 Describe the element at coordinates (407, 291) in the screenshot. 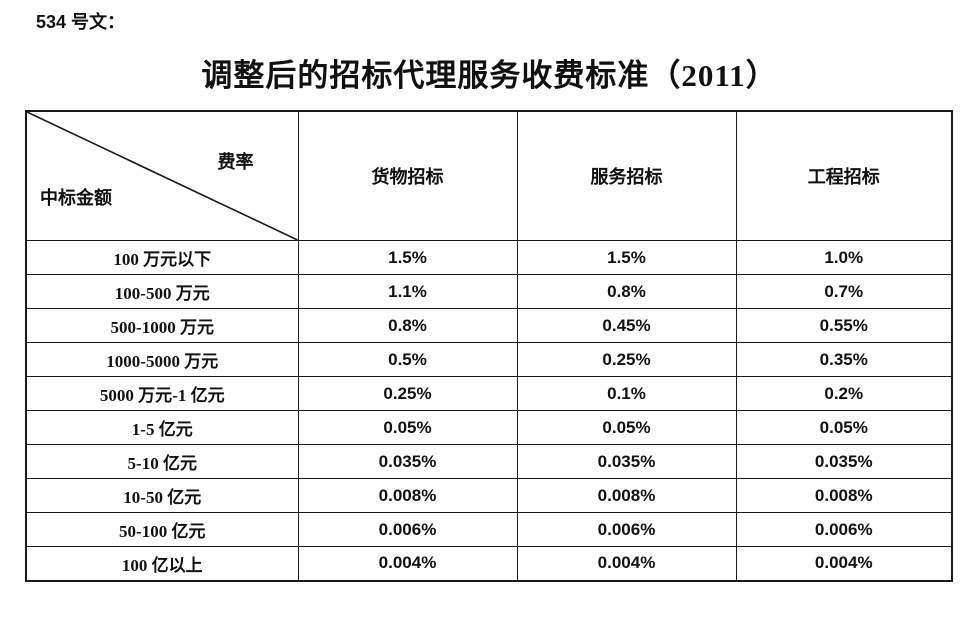

I see `rate-cell: 1.1%` at that location.